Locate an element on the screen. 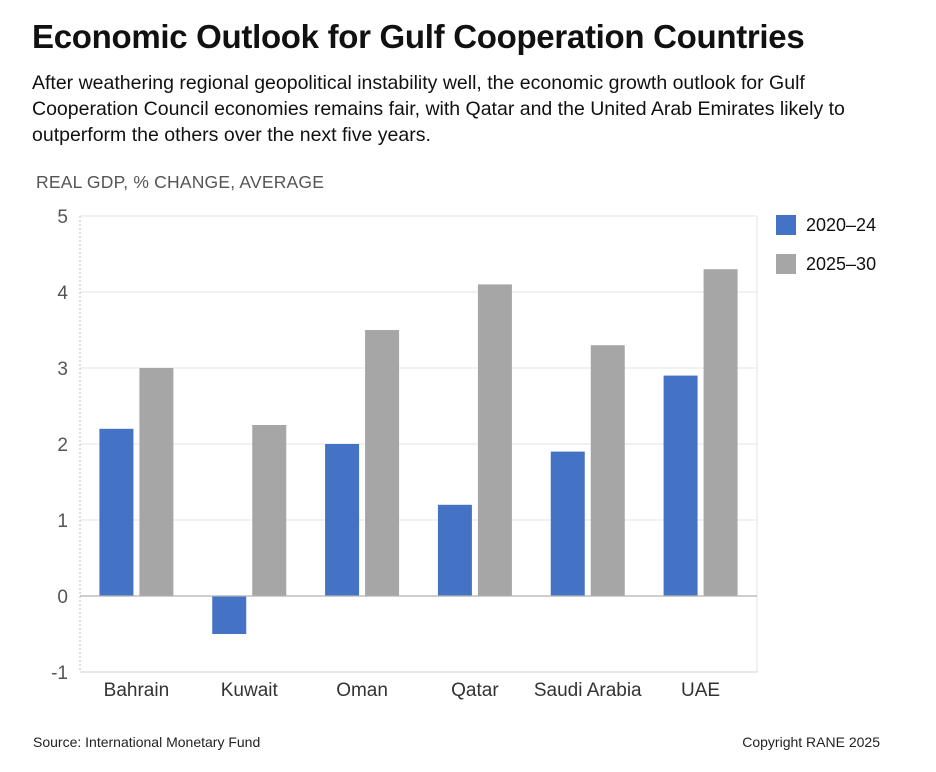 The image size is (936, 772). legend-label-series-1: 2020–24 is located at coordinates (841, 224).